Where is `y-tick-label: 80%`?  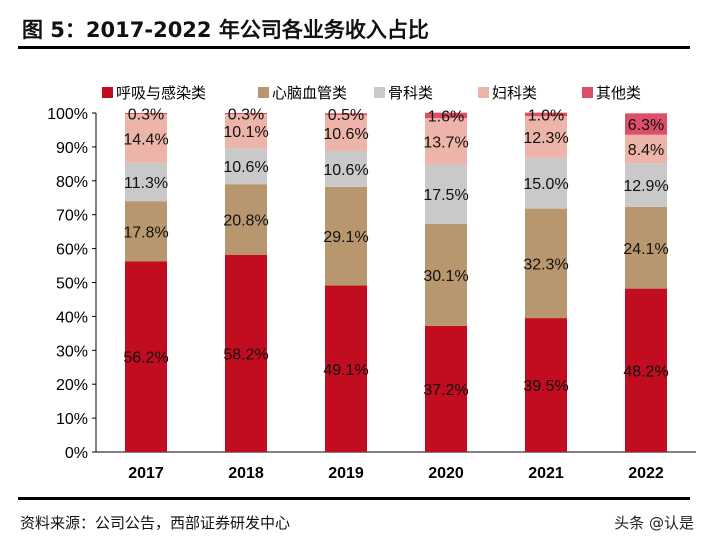
y-tick-label: 80% is located at coordinates (72, 182).